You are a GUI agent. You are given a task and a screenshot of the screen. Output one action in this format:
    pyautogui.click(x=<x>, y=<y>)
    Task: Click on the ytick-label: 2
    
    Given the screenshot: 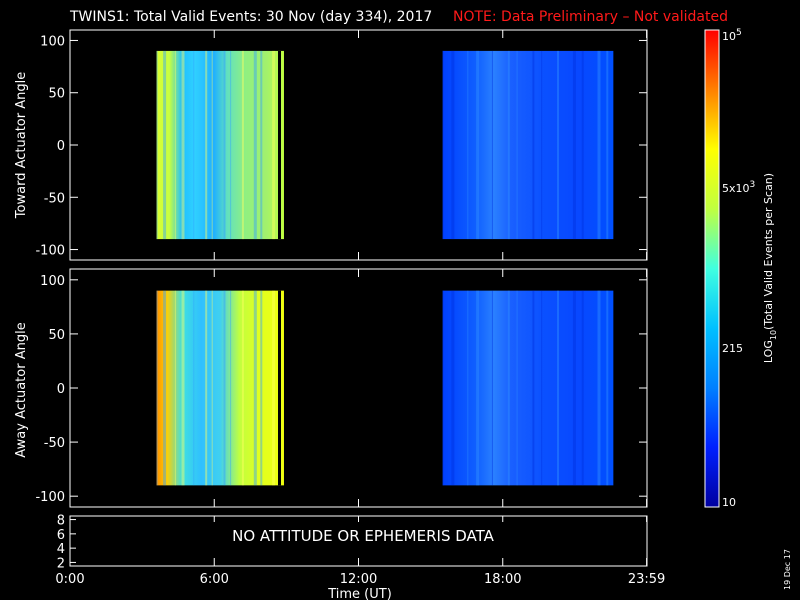 What is the action you would take?
    pyautogui.click(x=61, y=563)
    